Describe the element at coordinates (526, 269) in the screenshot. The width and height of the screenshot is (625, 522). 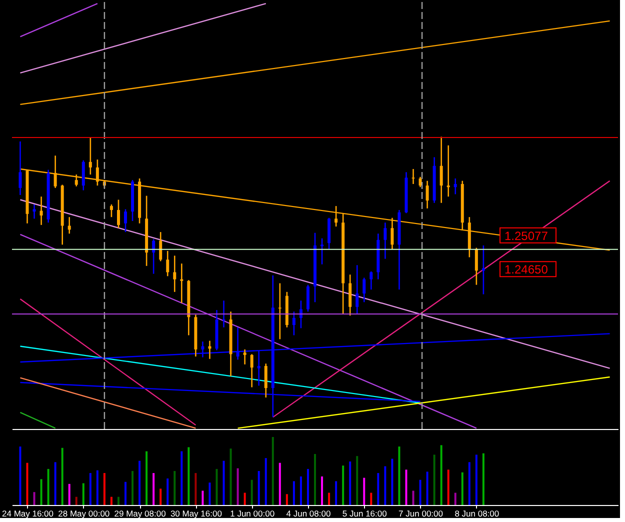
I see `y-tick-label: 1.24650` at that location.